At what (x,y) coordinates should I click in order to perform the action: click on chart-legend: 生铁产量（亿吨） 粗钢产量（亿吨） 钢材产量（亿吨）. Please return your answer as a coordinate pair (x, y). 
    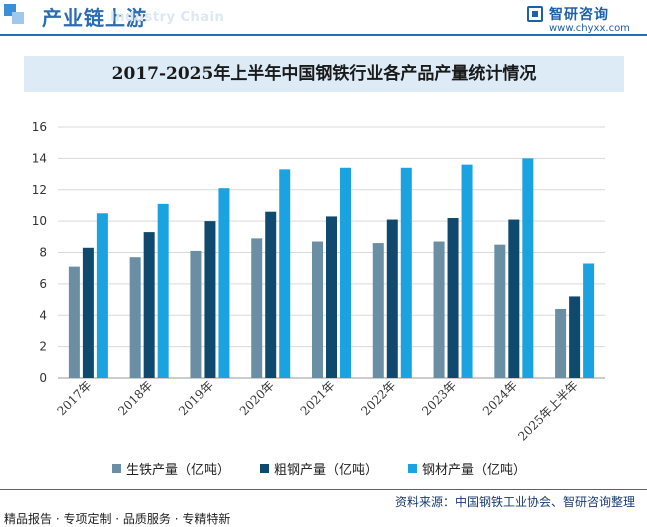
    Looking at the image, I should click on (323, 469).